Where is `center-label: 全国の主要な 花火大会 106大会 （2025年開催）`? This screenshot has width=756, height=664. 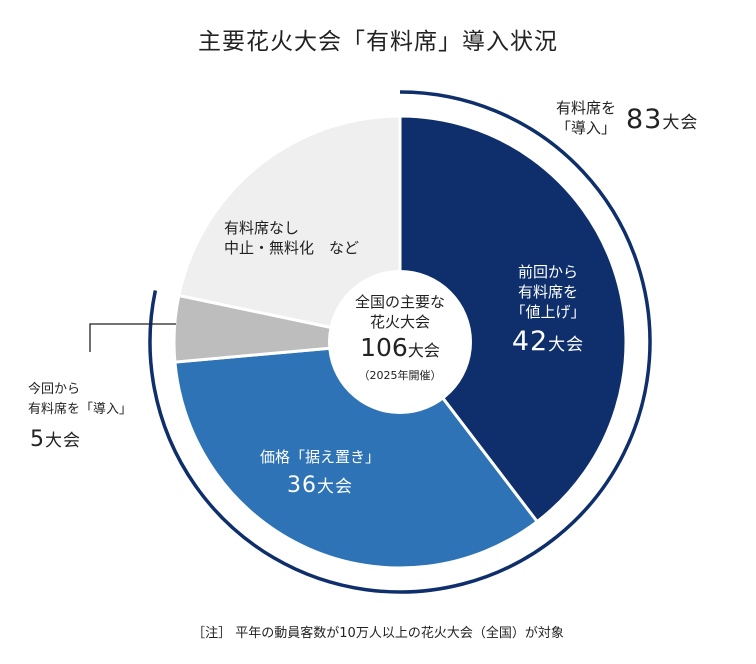
center-label: 全国の主要な 花火大会 106大会 （2025年開催） is located at coordinates (399, 337).